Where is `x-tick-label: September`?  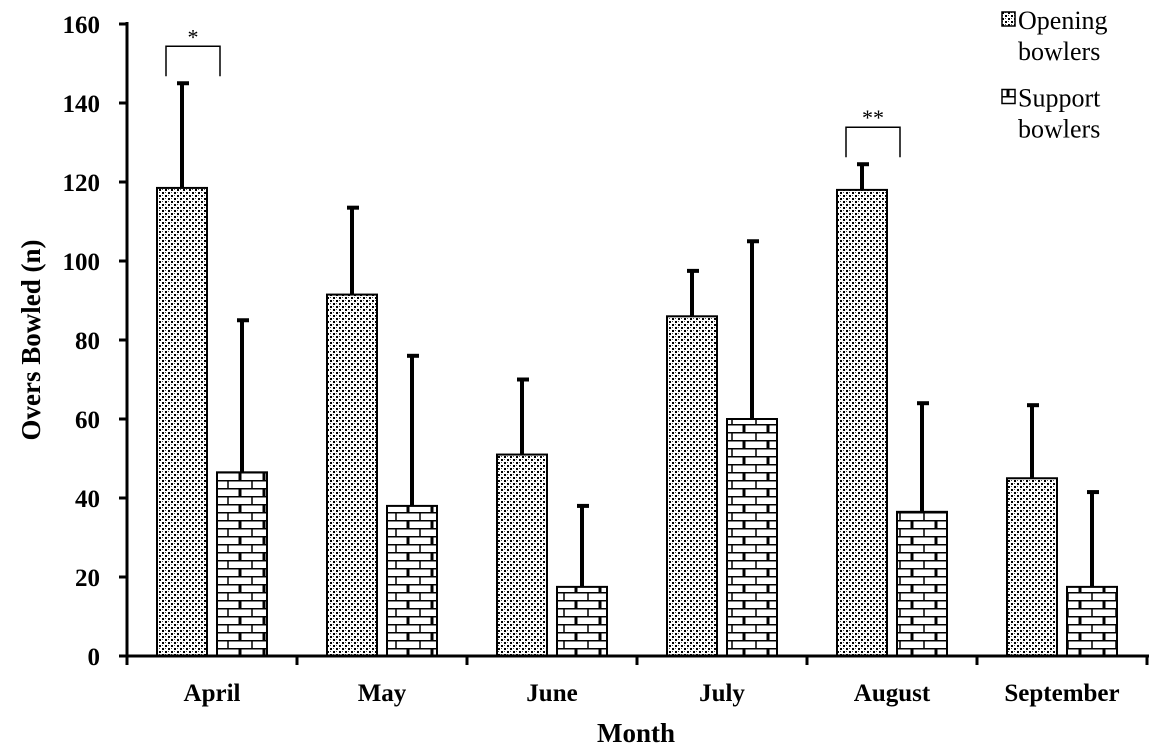 x-tick-label: September is located at coordinates (1061, 693).